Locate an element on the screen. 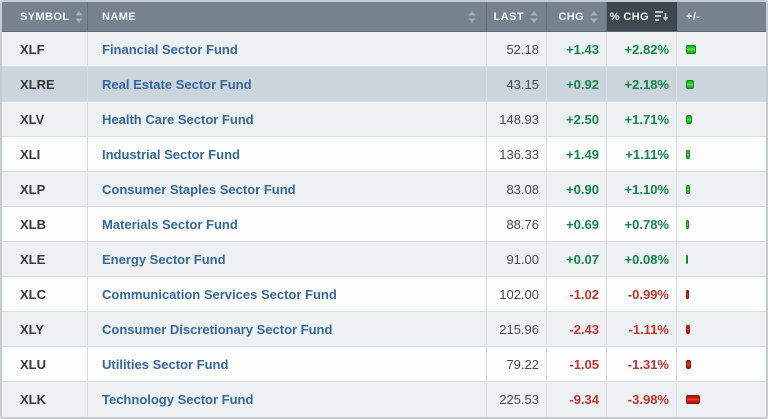  symbol-cell: XLRE is located at coordinates (45, 84).